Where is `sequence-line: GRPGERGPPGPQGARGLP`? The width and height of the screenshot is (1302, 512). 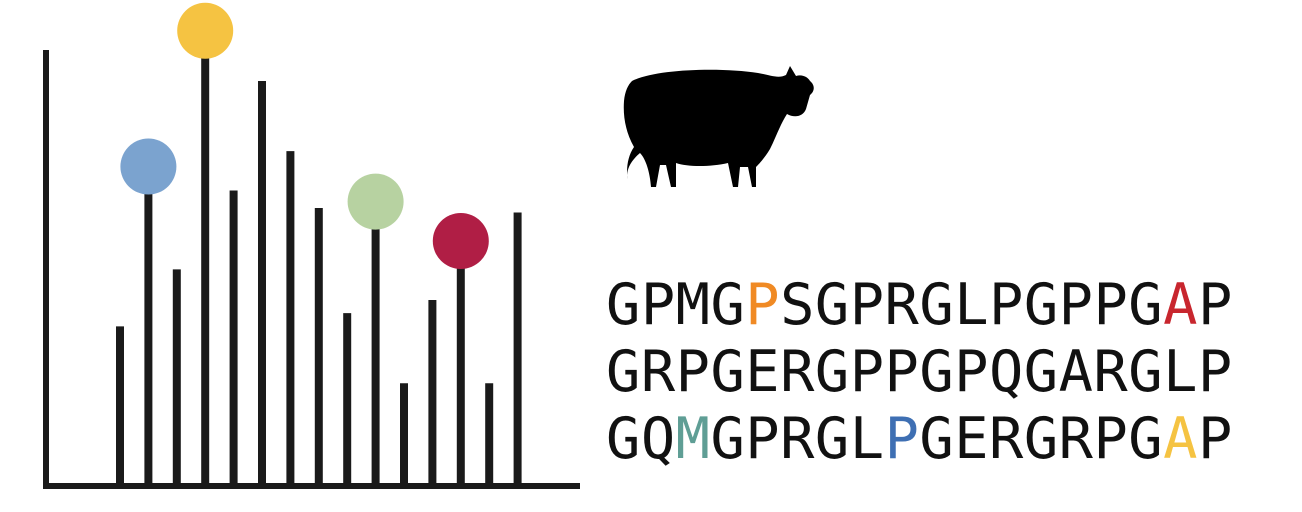 sequence-line: GRPGERGPPGPQGARGLP is located at coordinates (951, 372).